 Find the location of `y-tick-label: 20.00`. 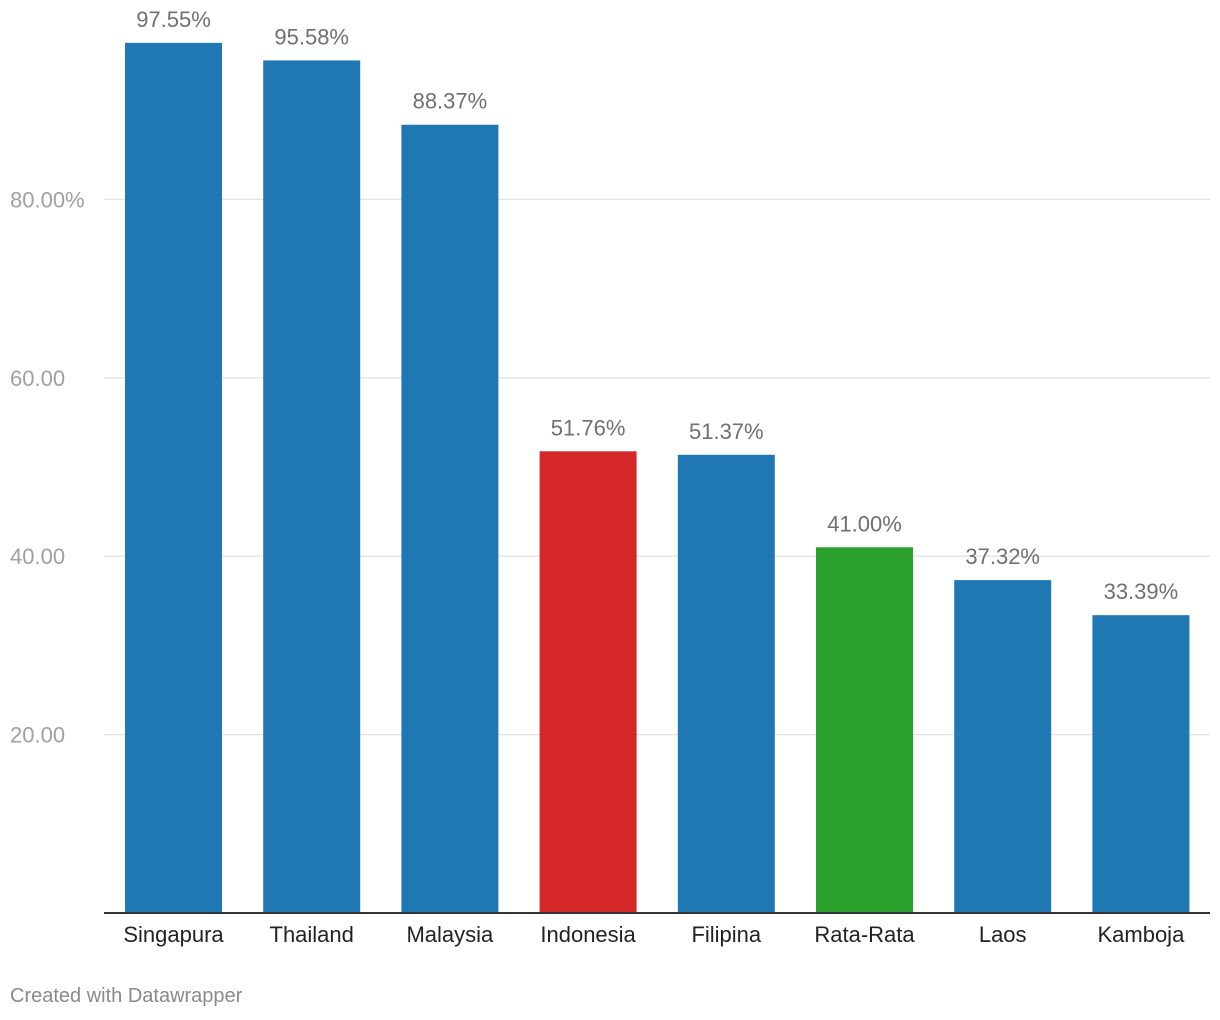

y-tick-label: 20.00 is located at coordinates (37, 735).